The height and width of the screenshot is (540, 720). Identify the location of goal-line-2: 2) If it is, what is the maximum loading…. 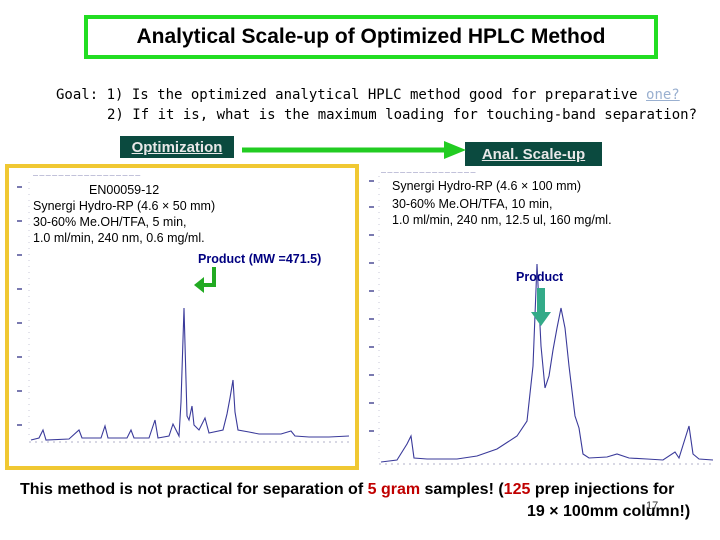
(402, 115).